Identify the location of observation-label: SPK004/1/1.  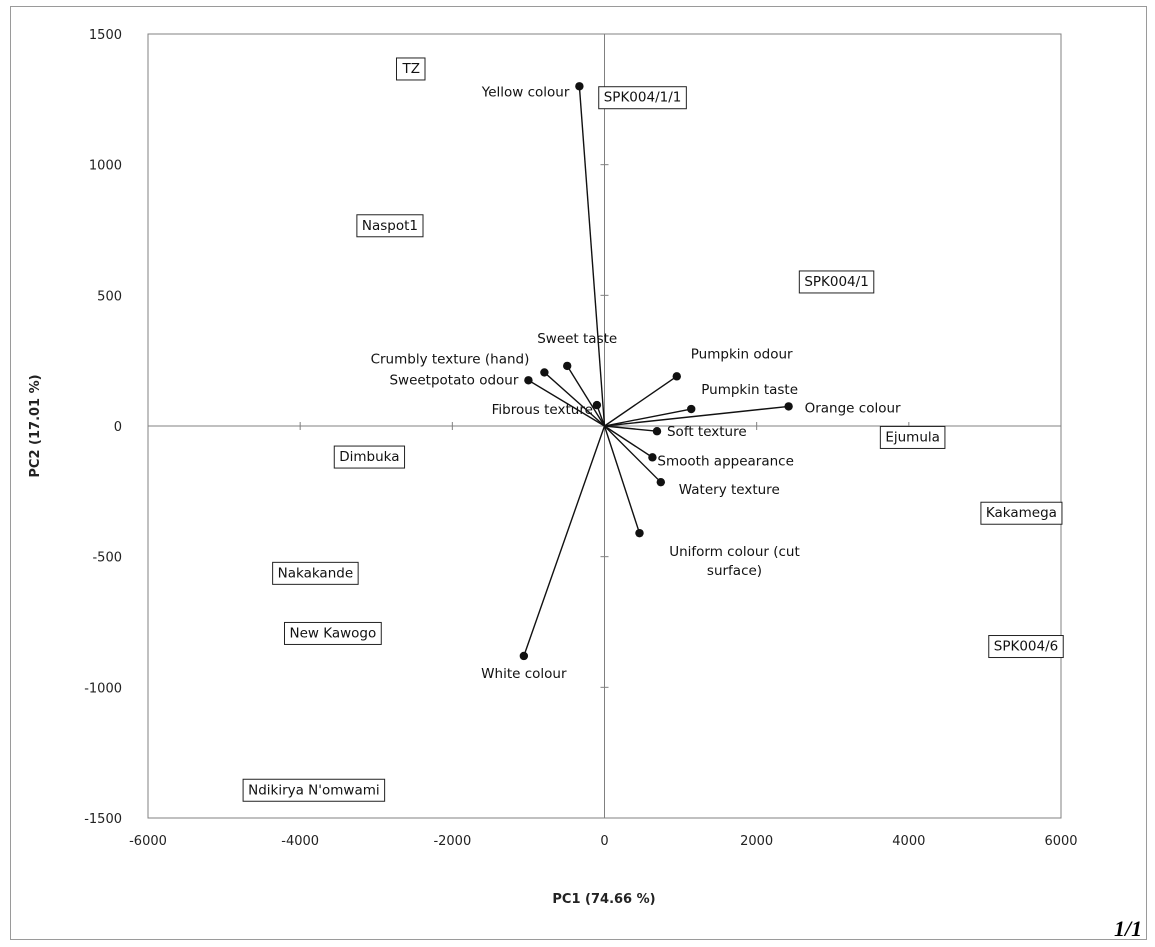
(643, 98).